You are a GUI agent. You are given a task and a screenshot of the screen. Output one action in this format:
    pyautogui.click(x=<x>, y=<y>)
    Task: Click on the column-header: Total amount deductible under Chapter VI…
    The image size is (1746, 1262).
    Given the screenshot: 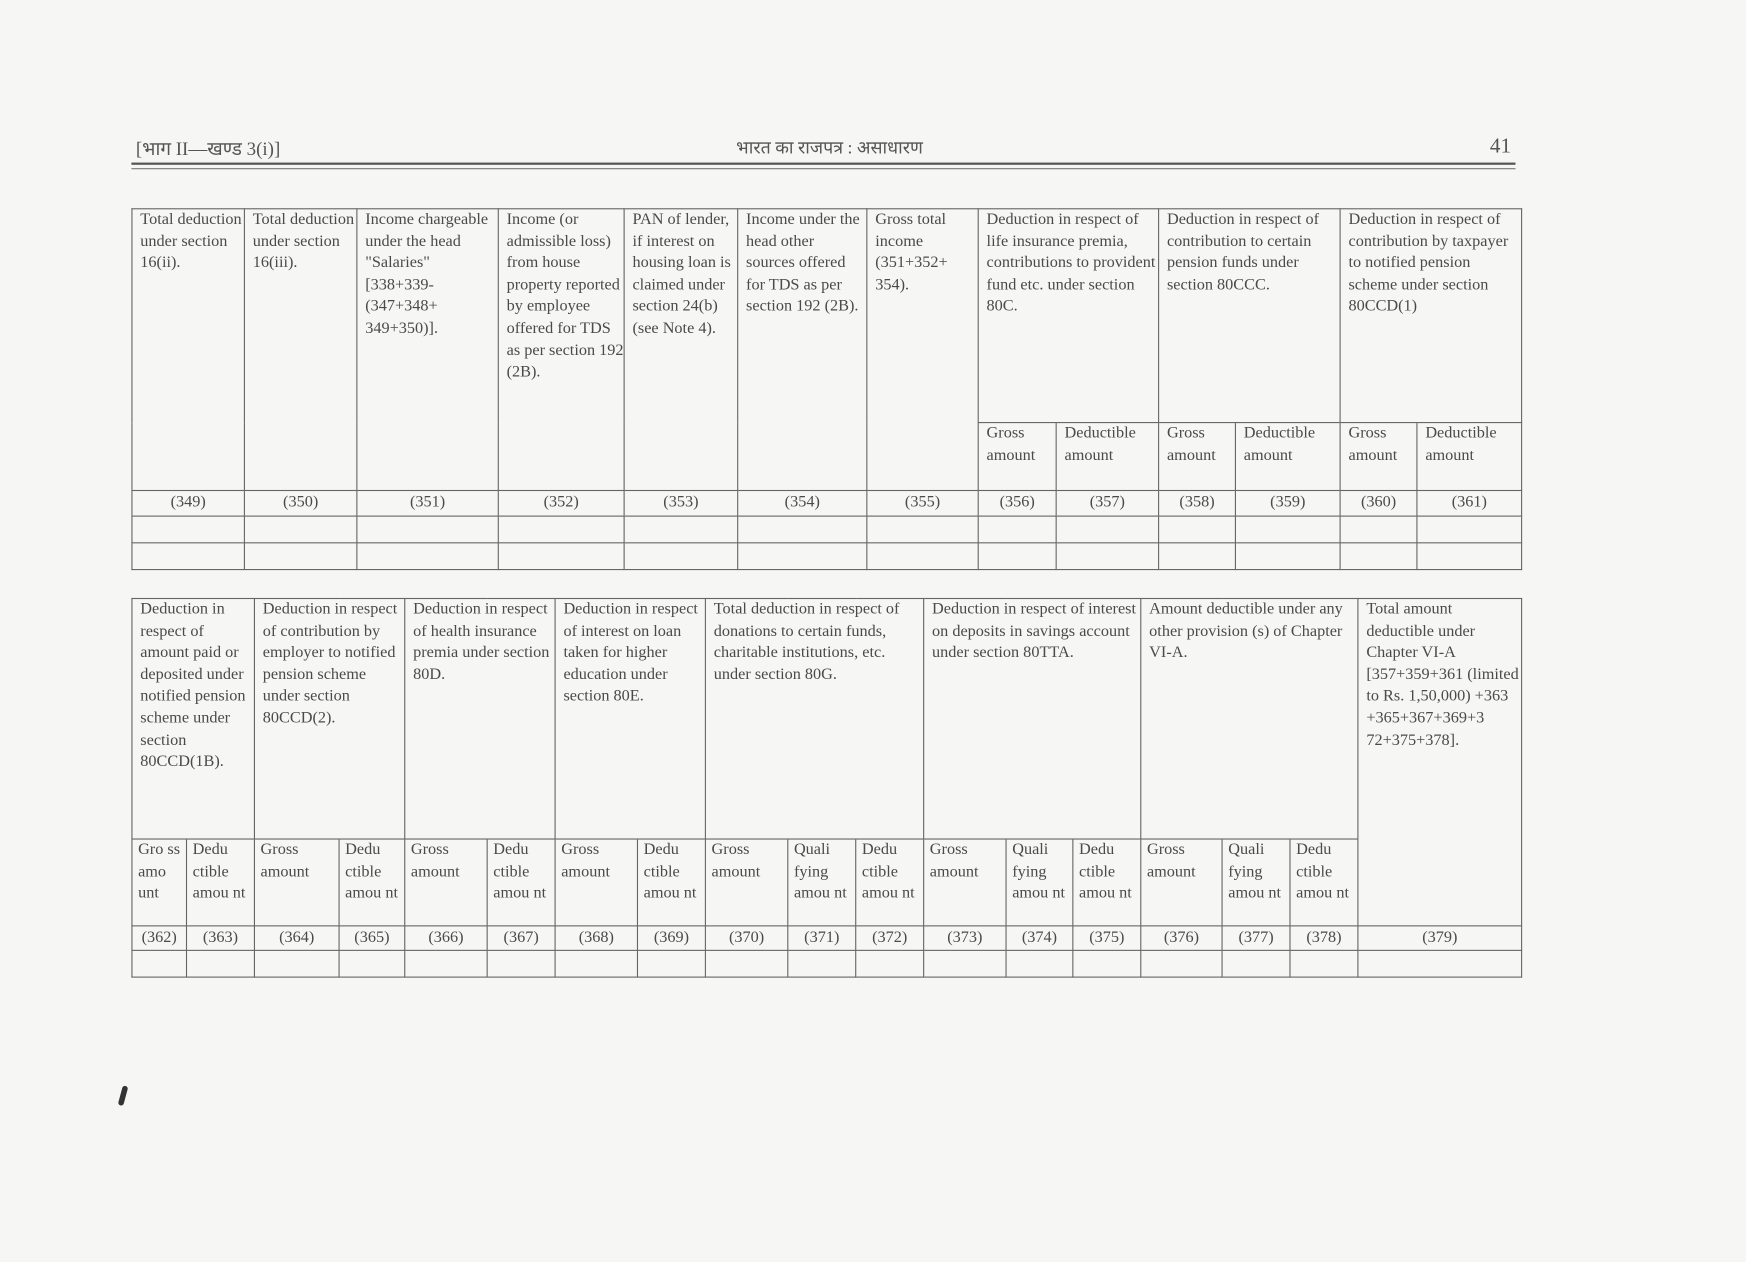 What is the action you would take?
    pyautogui.click(x=1440, y=762)
    